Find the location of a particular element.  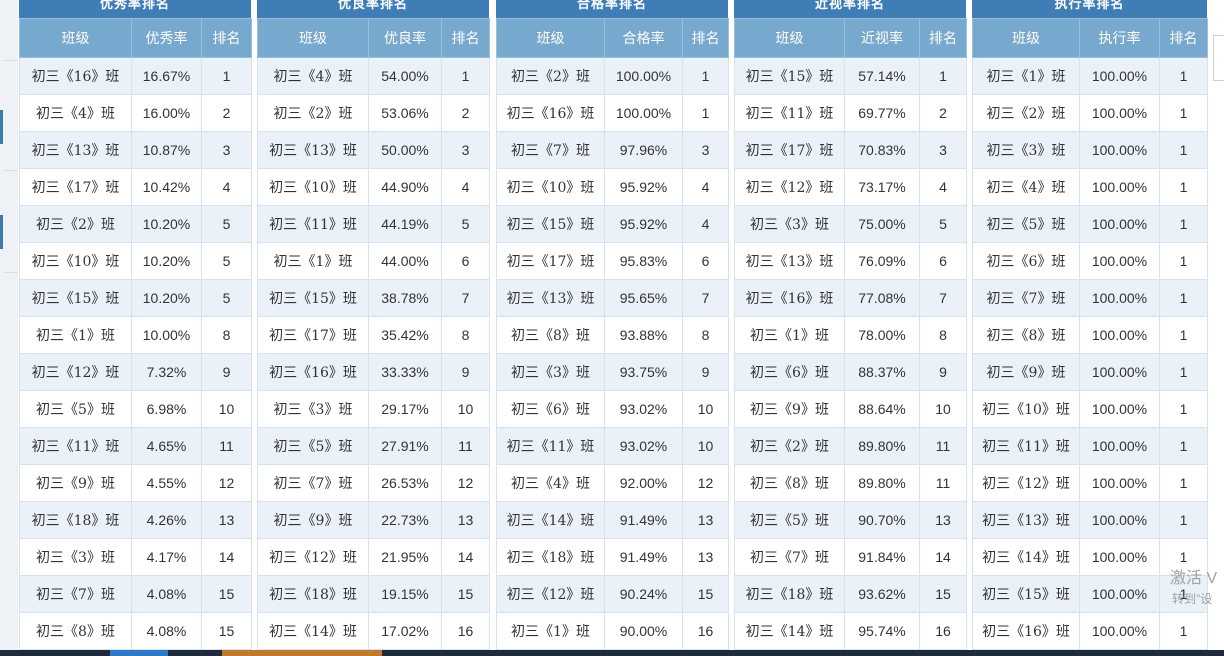

table-row: 初三《4》班 92.00% 12 is located at coordinates (612, 483).